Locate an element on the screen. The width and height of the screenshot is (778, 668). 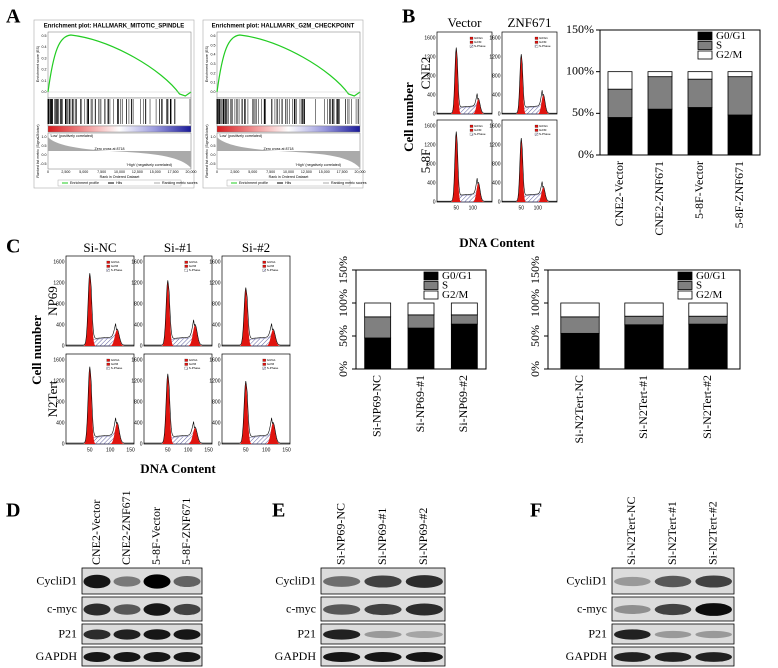
lane-label: Si-NP69-#2 is located at coordinates (423, 536).